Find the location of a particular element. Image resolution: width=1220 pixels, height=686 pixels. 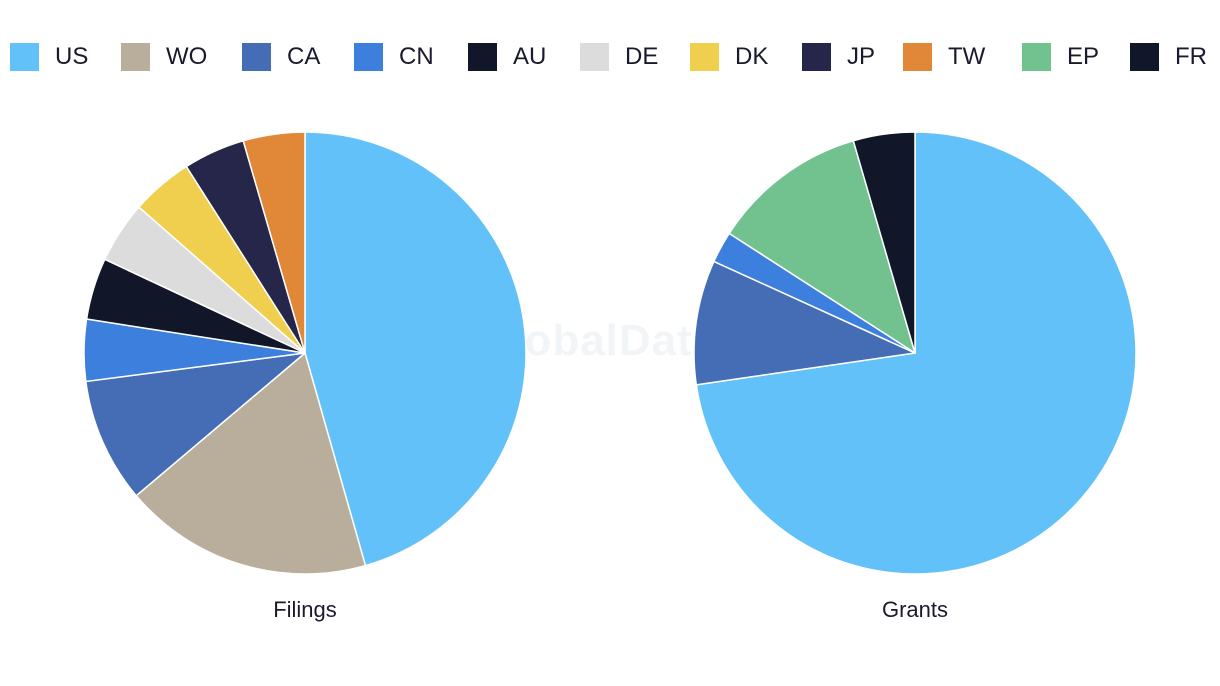

legend-item-au: AU is located at coordinates (507, 57).